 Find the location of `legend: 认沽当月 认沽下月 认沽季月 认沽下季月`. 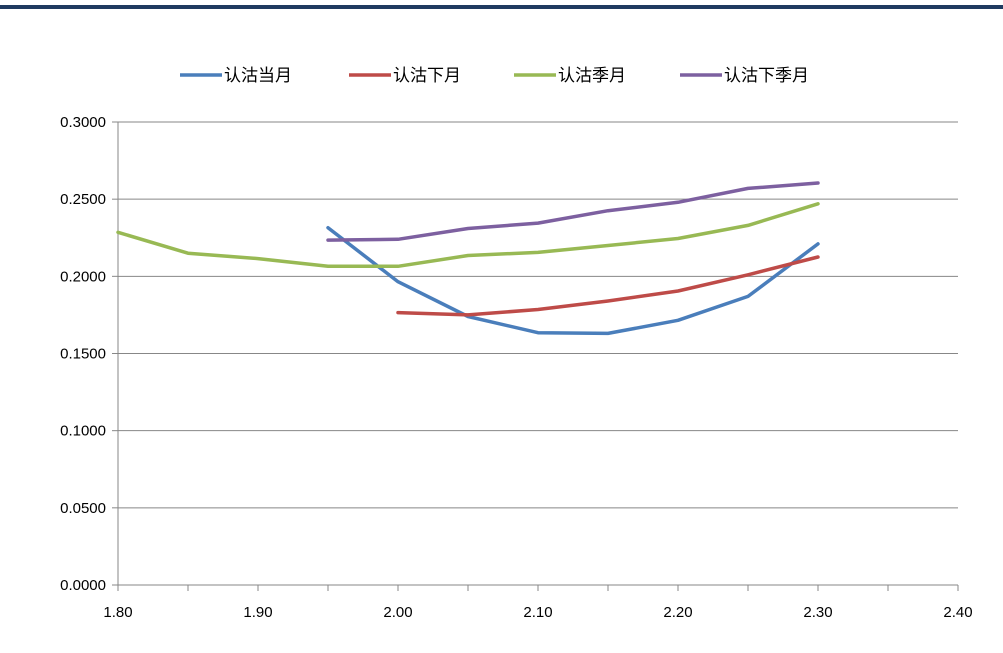

legend: 认沽当月 认沽下月 认沽季月 认沽下季月 is located at coordinates (494, 76).